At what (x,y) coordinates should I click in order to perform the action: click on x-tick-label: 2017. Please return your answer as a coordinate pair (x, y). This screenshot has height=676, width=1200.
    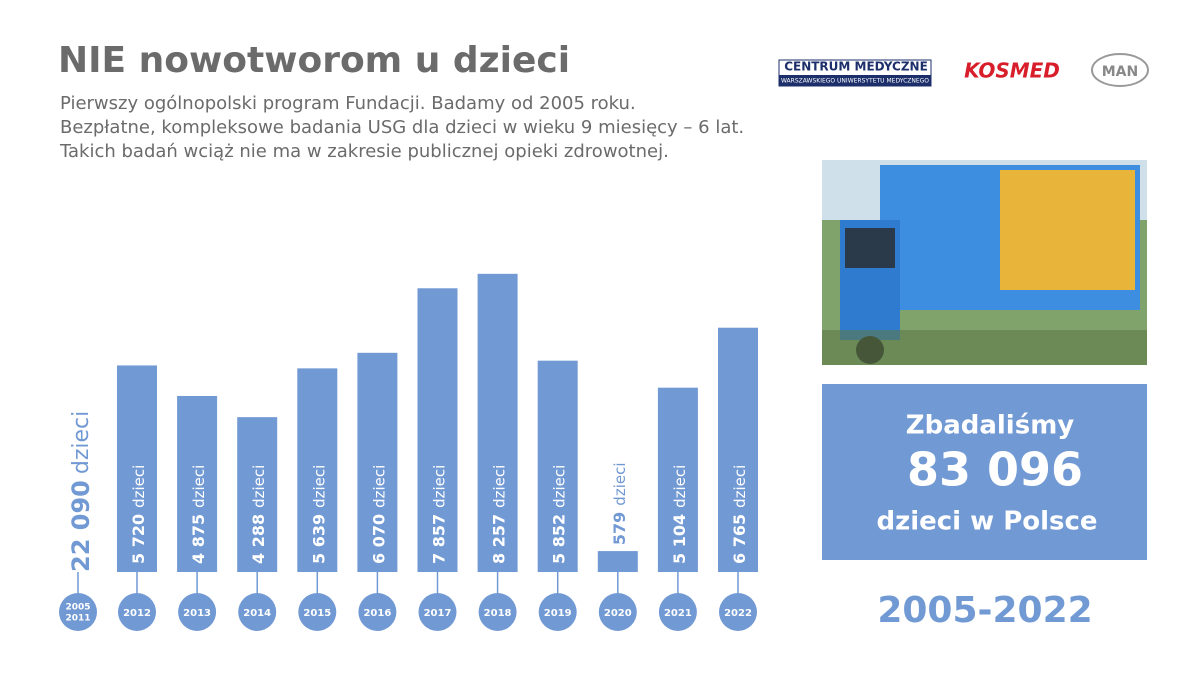
    Looking at the image, I should click on (438, 613).